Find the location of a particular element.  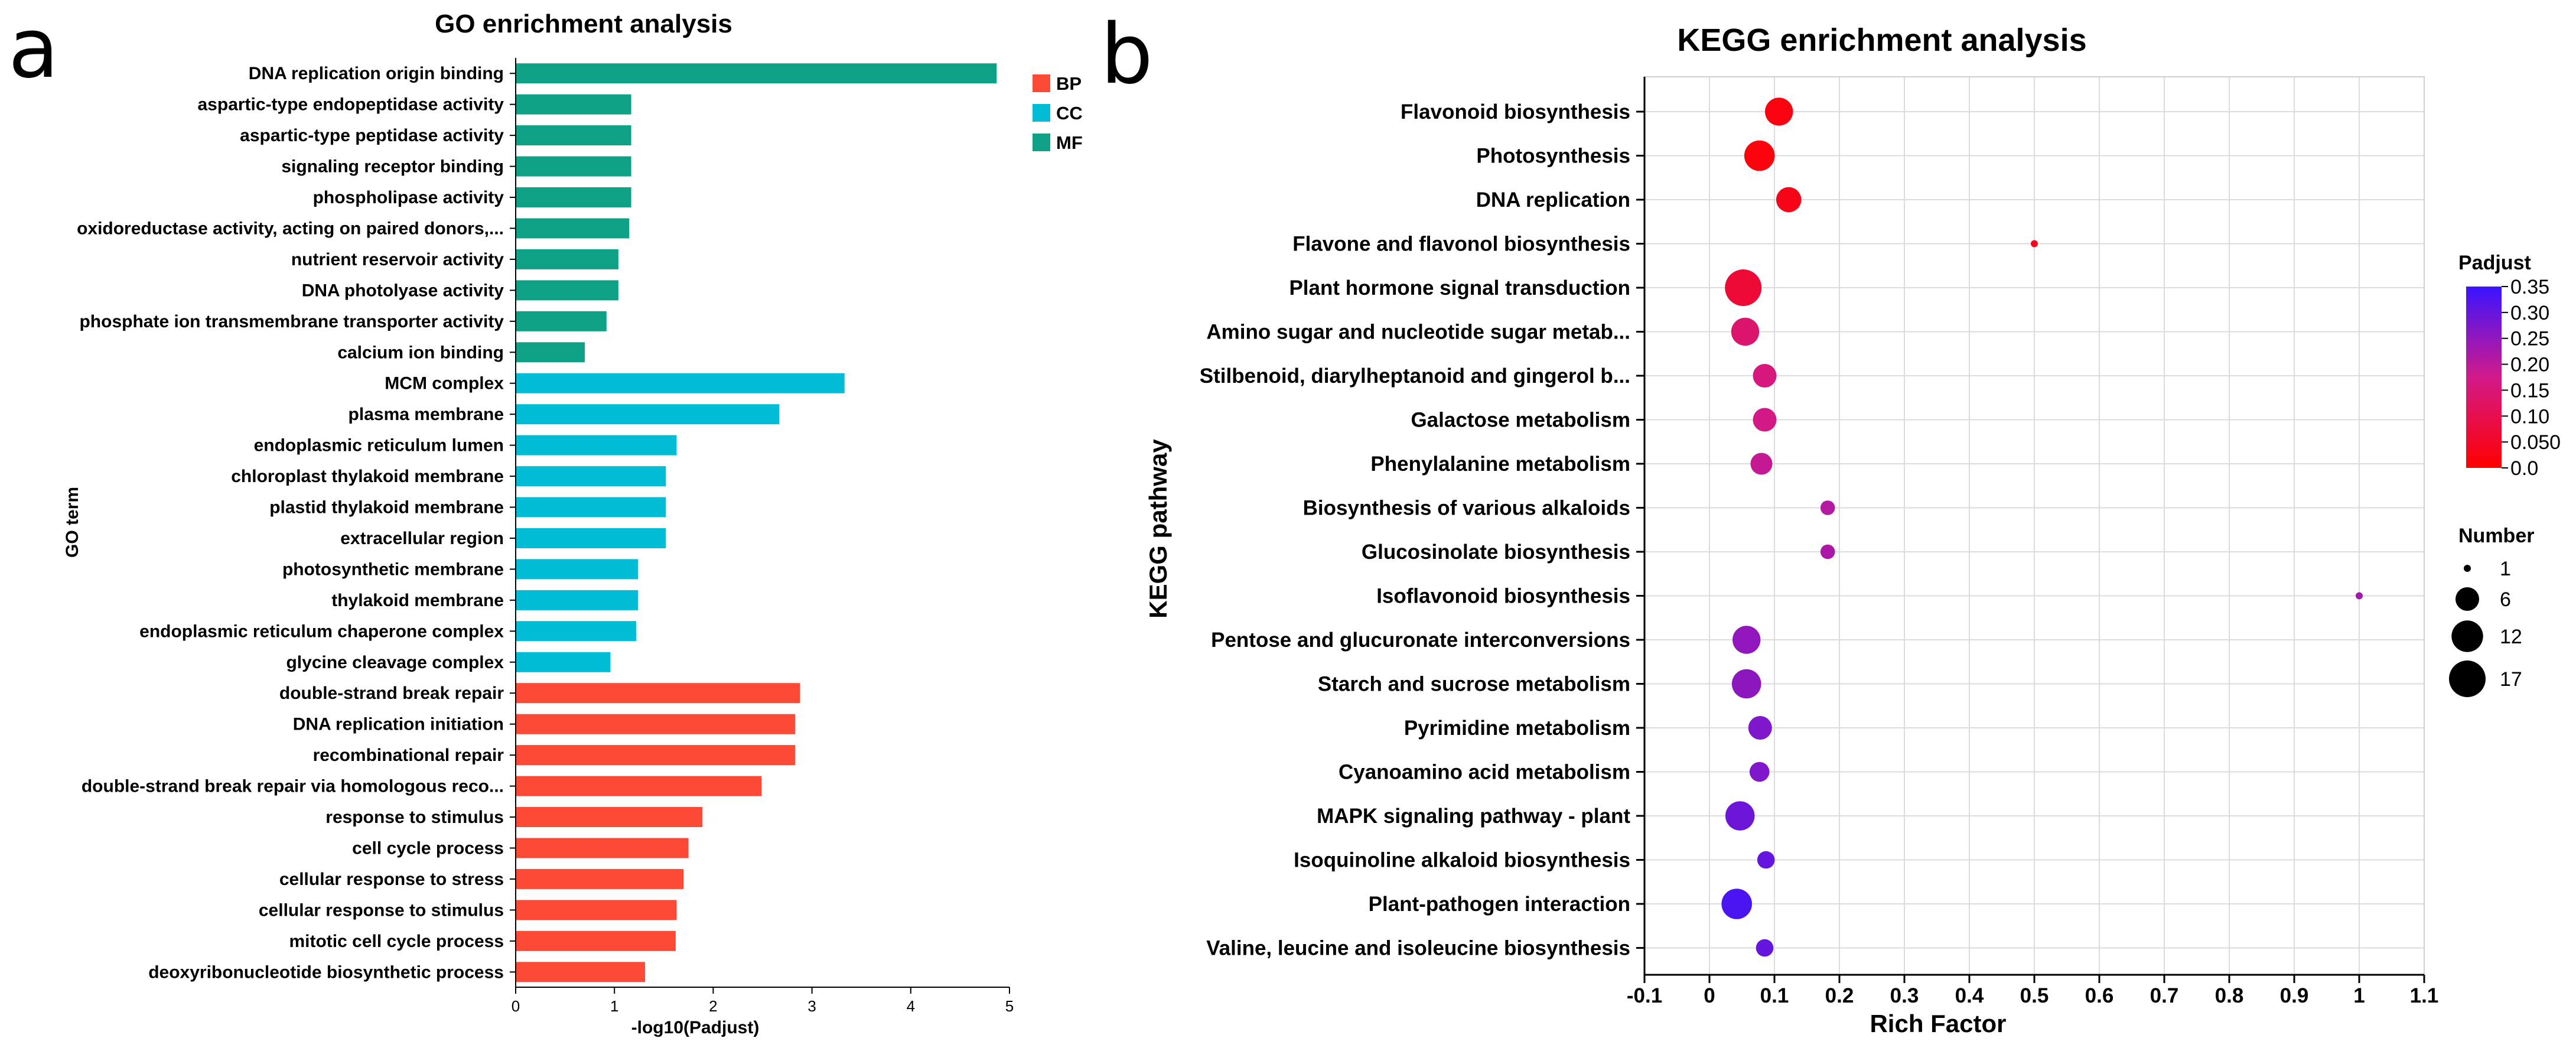

colorbar-tick-label: 0.15 is located at coordinates (2529, 390).